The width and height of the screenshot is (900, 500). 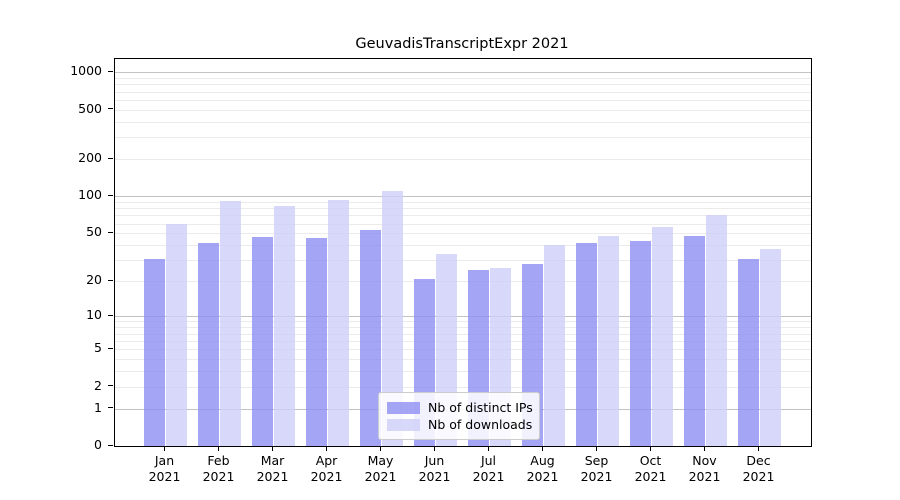 I want to click on x-tick-label: Oct 2021, so click(x=650, y=468).